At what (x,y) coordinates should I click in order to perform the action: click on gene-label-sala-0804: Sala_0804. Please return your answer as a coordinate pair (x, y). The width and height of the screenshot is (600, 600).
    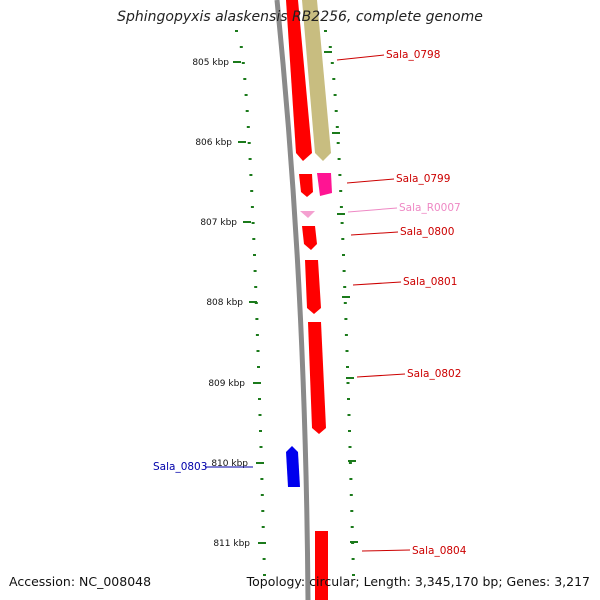
    Looking at the image, I should click on (439, 551).